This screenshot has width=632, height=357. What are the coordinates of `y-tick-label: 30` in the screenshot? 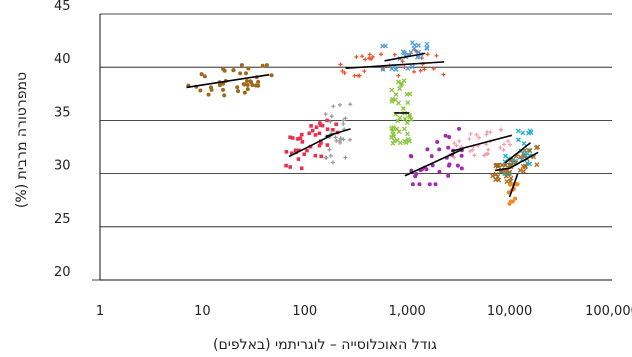 It's located at (62, 166).